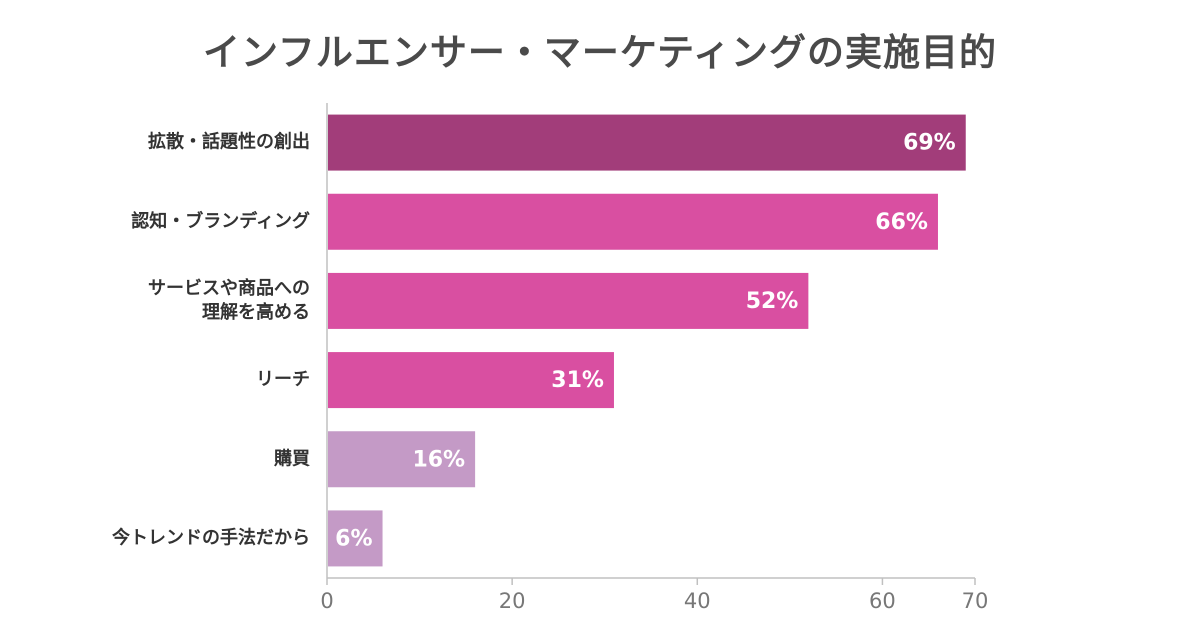  What do you see at coordinates (929, 143) in the screenshot?
I see `value-label-0: 69%` at bounding box center [929, 143].